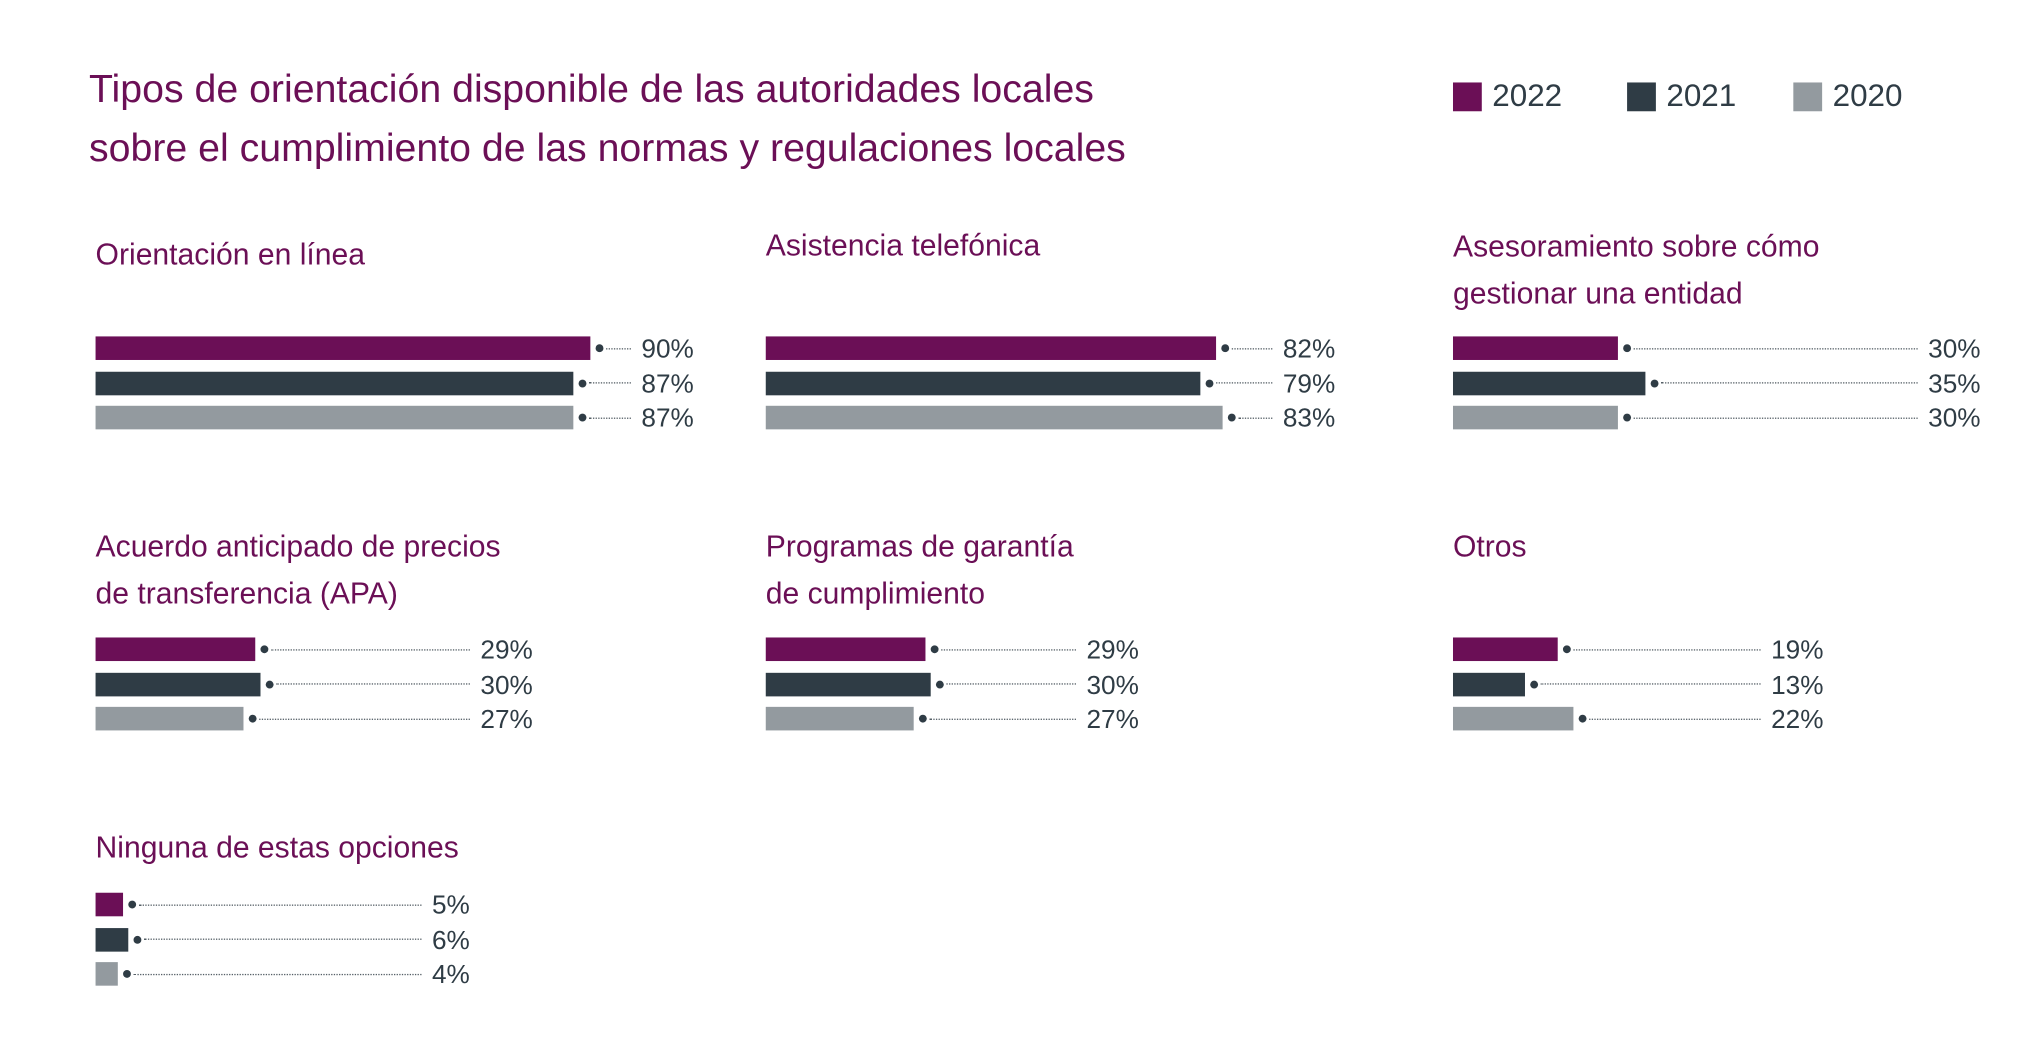 This screenshot has height=1038, width=2042. I want to click on legend-item-2021: 2021, so click(1681, 97).